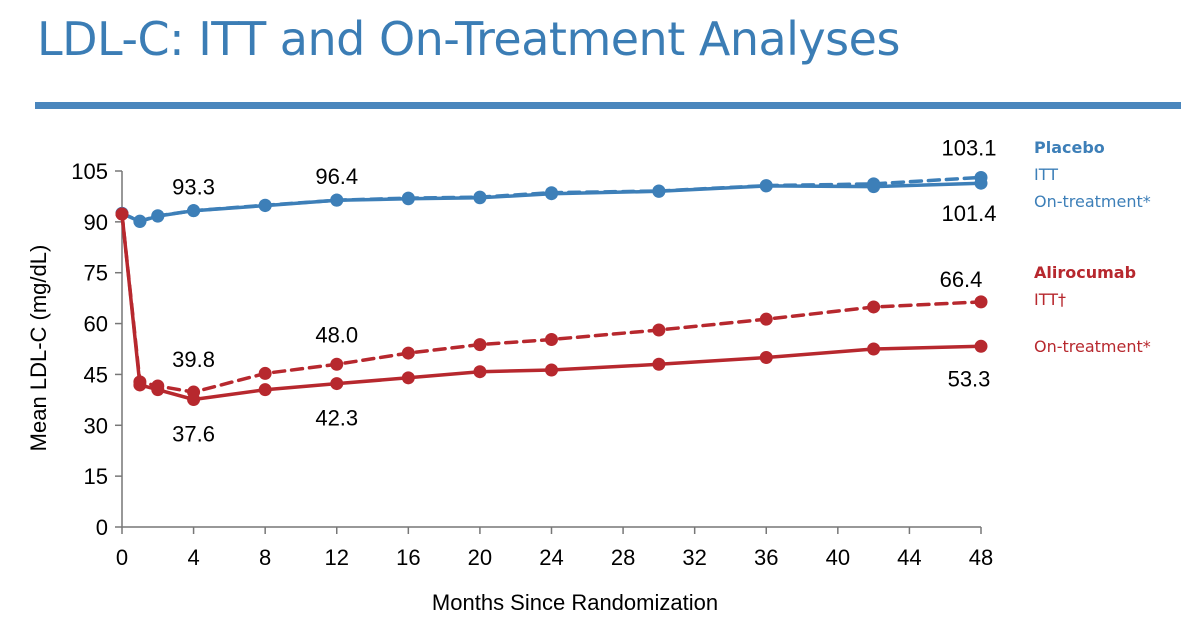 This screenshot has height=620, width=1181. Describe the element at coordinates (694, 557) in the screenshot. I see `x-tick-label: 32` at that location.